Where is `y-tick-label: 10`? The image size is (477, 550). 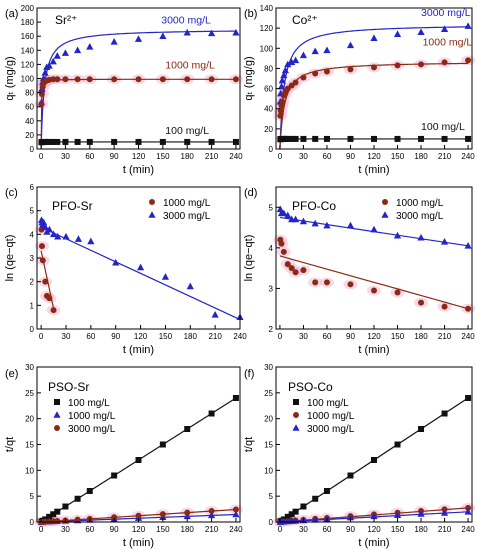
y-tick-label: 10 is located at coordinates (29, 470).